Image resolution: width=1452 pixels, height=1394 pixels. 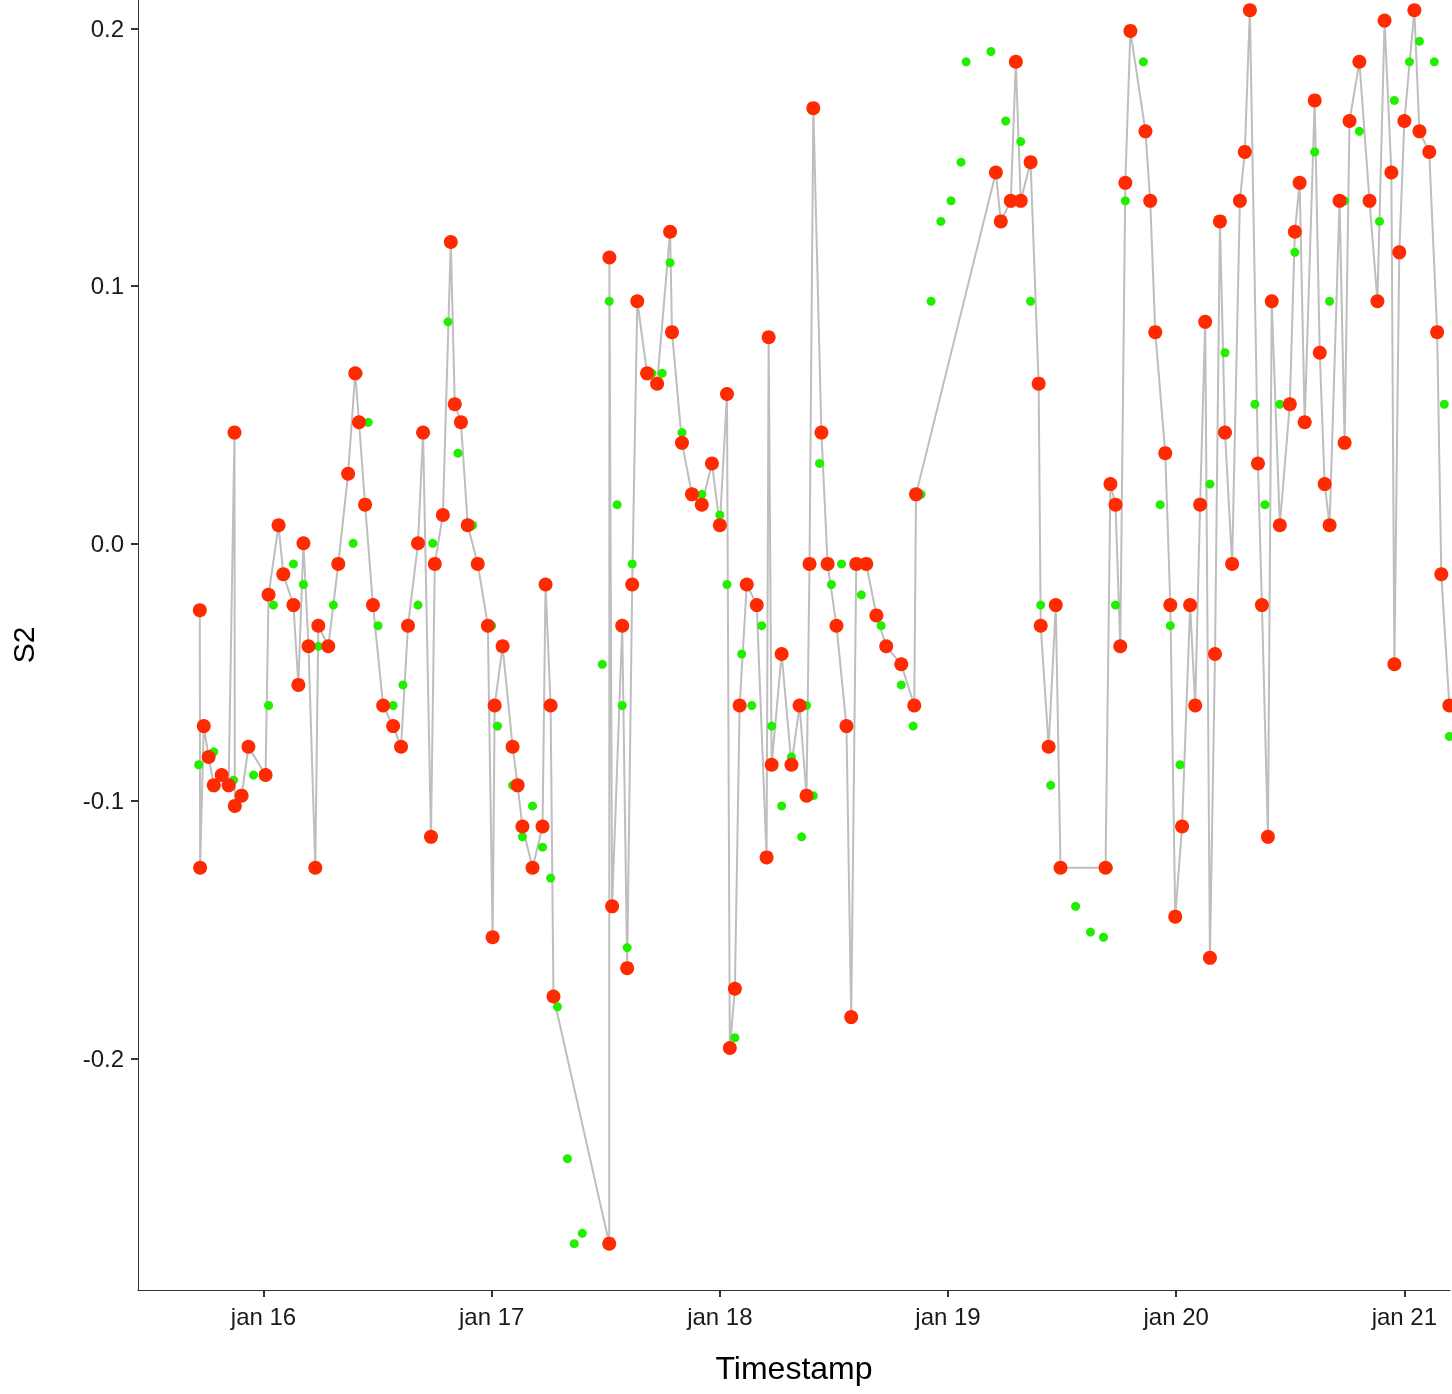 What do you see at coordinates (947, 1316) in the screenshot?
I see `x-tick-label: jan 19` at bounding box center [947, 1316].